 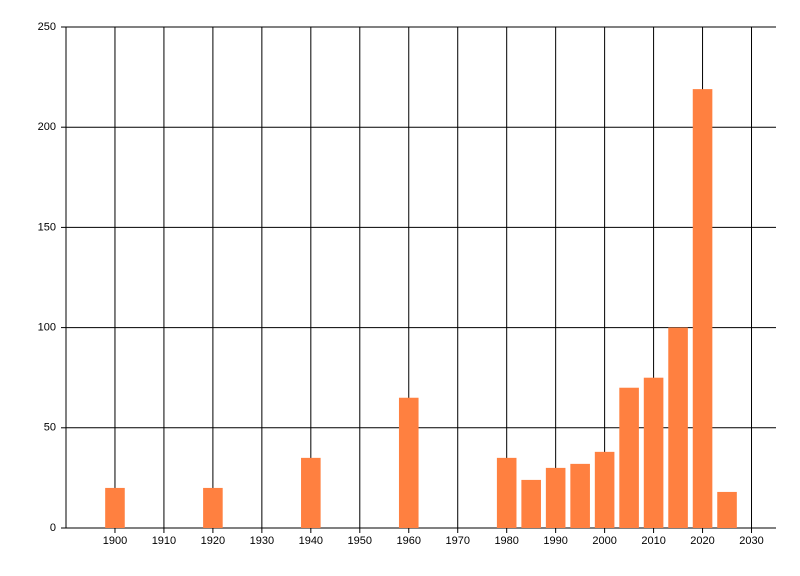 What do you see at coordinates (751, 541) in the screenshot?
I see `x-tick-label: 2030` at bounding box center [751, 541].